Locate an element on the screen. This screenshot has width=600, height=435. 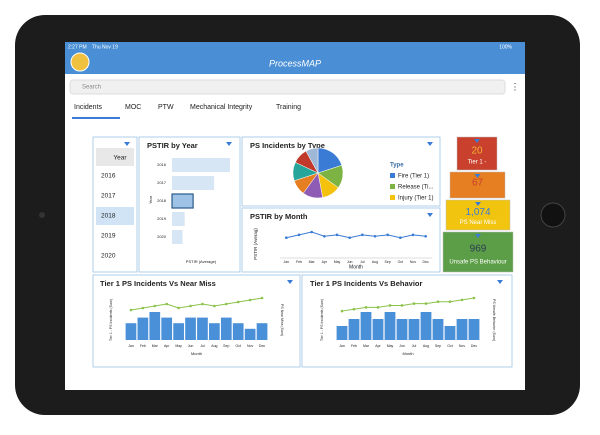
tab: PTW is located at coordinates (166, 107).